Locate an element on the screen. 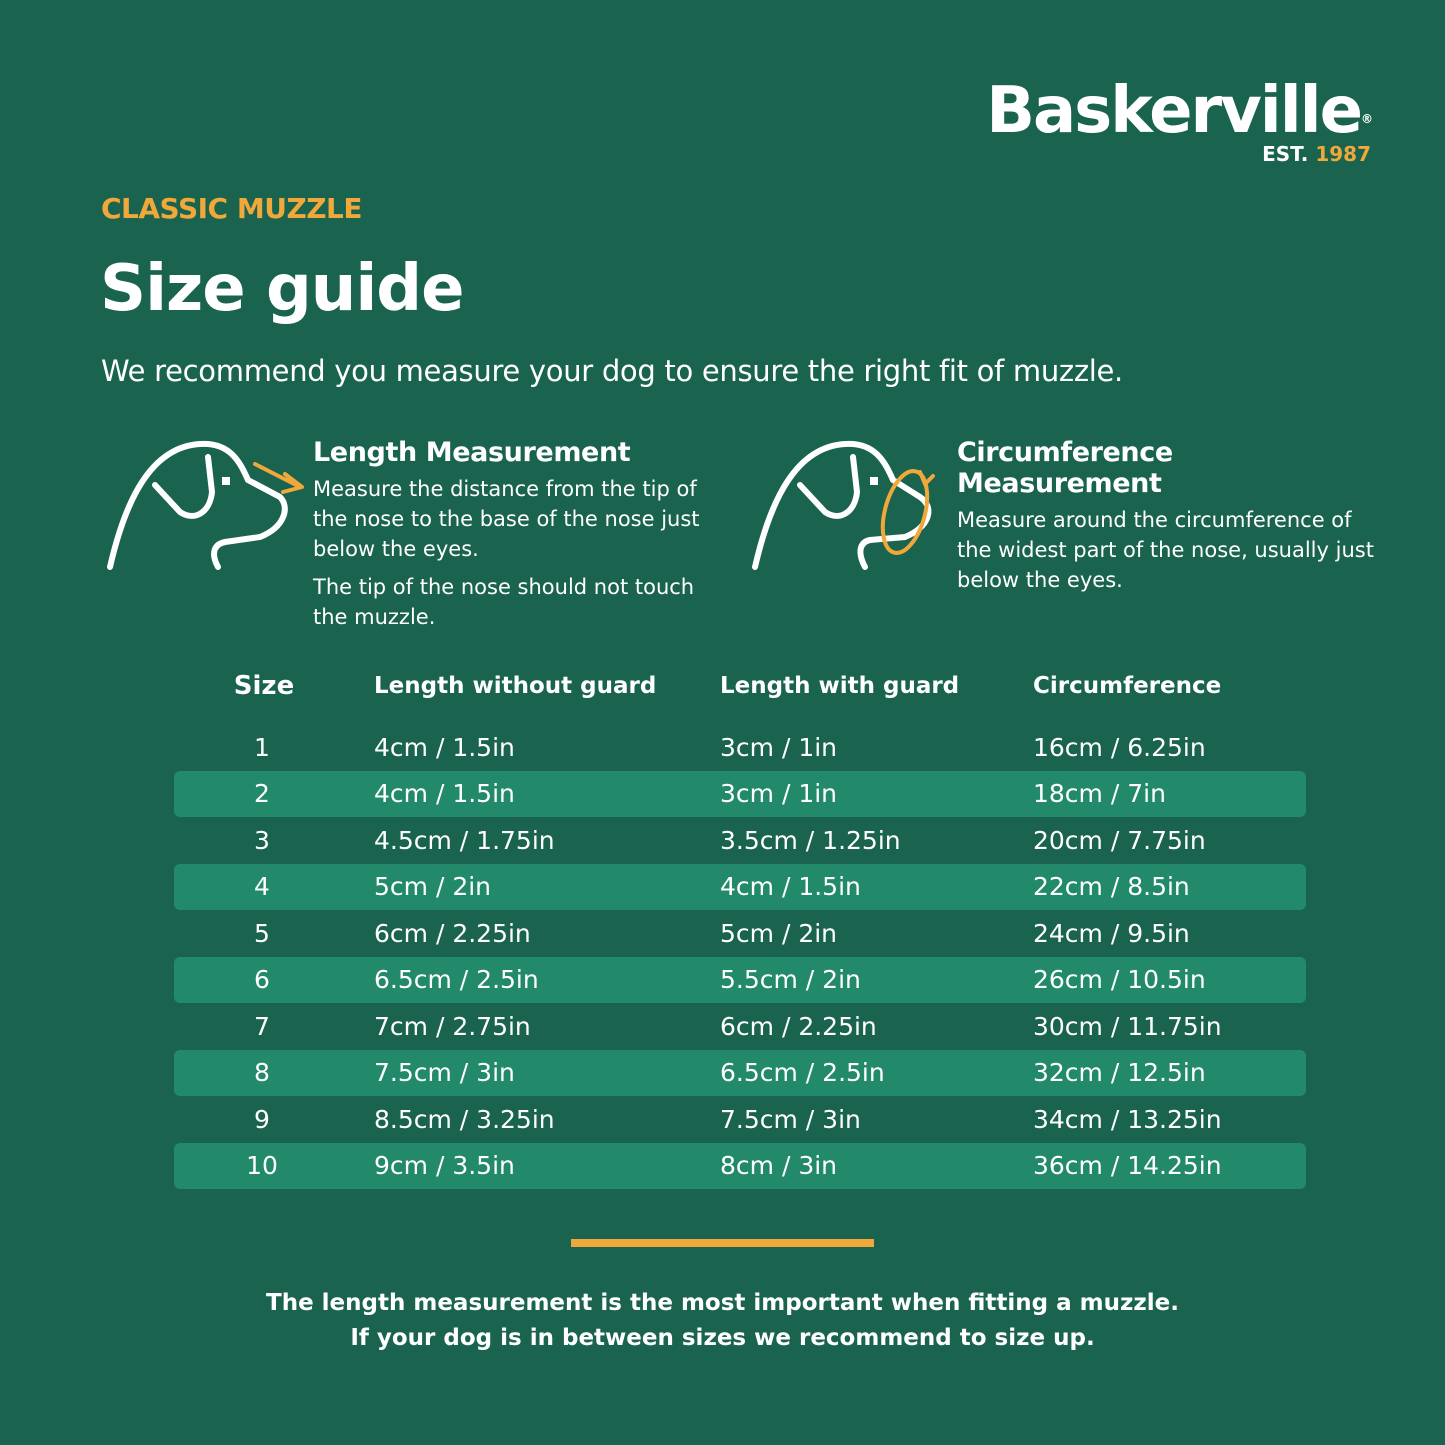 The height and width of the screenshot is (1445, 1445). cell-length-with-guard: 6.5cm / 2.5in is located at coordinates (802, 1073).